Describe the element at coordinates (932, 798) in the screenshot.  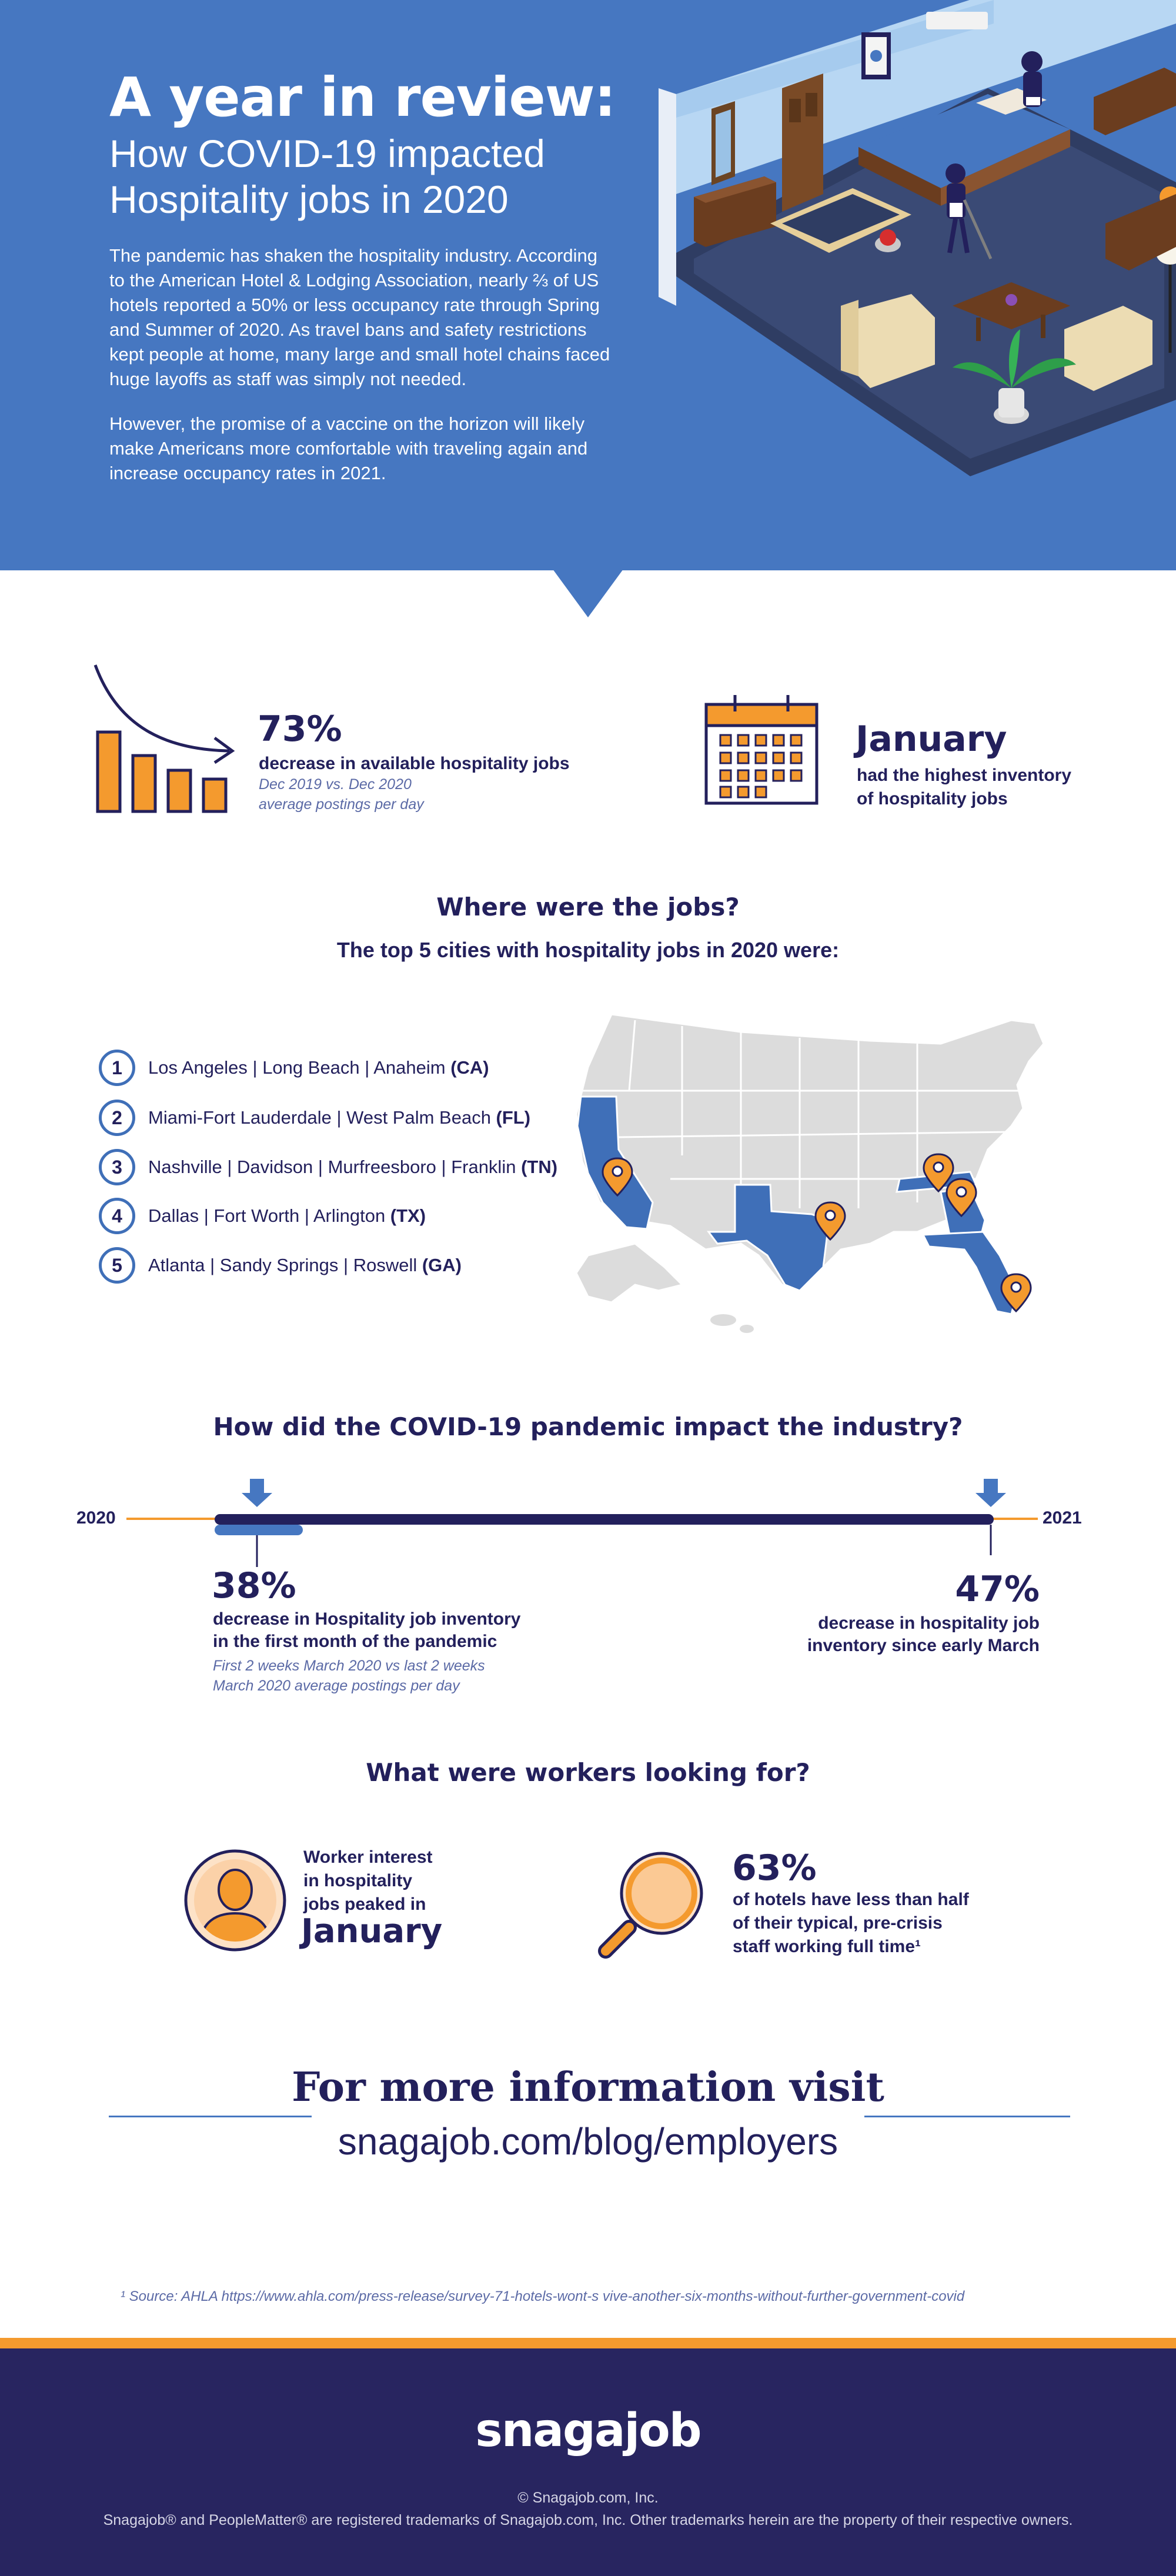
I see `inventory-label-2: of hospitality jobs` at that location.